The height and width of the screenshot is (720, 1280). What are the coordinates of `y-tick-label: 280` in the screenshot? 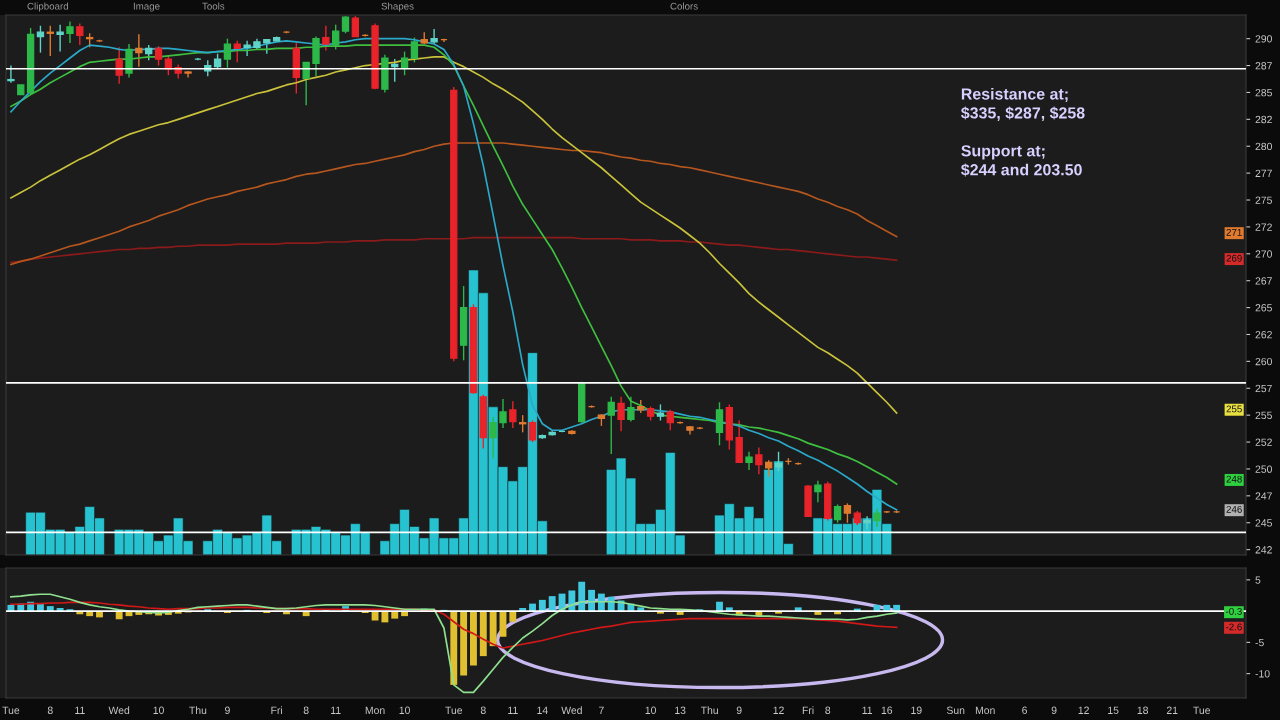 It's located at (1263, 146).